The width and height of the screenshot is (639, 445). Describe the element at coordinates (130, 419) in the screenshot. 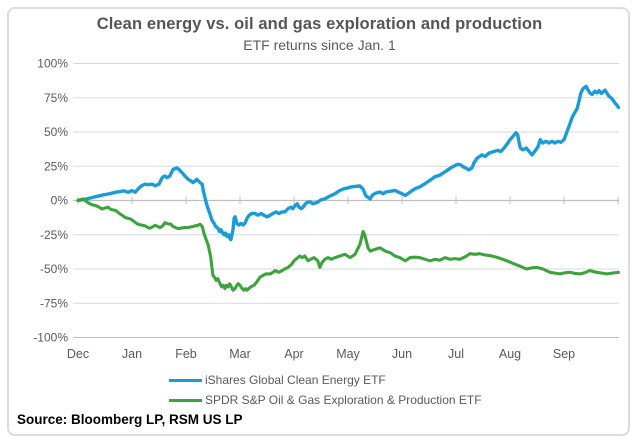

I see `source-note: Source: Bloomberg LP, RSM US LP` at that location.